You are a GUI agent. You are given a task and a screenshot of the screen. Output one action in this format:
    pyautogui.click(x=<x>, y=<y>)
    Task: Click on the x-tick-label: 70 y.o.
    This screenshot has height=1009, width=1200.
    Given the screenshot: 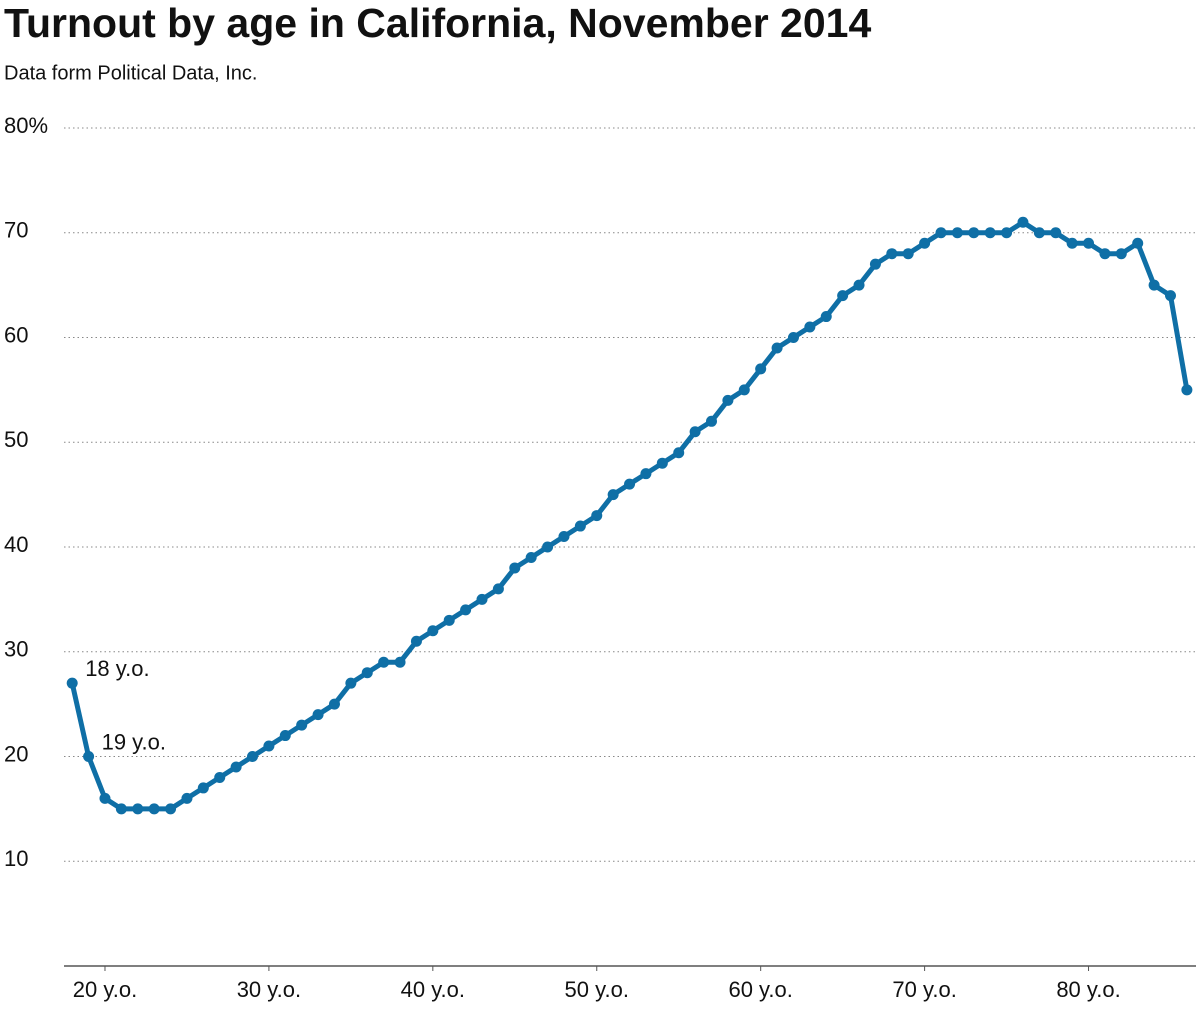 What is the action you would take?
    pyautogui.click(x=924, y=989)
    